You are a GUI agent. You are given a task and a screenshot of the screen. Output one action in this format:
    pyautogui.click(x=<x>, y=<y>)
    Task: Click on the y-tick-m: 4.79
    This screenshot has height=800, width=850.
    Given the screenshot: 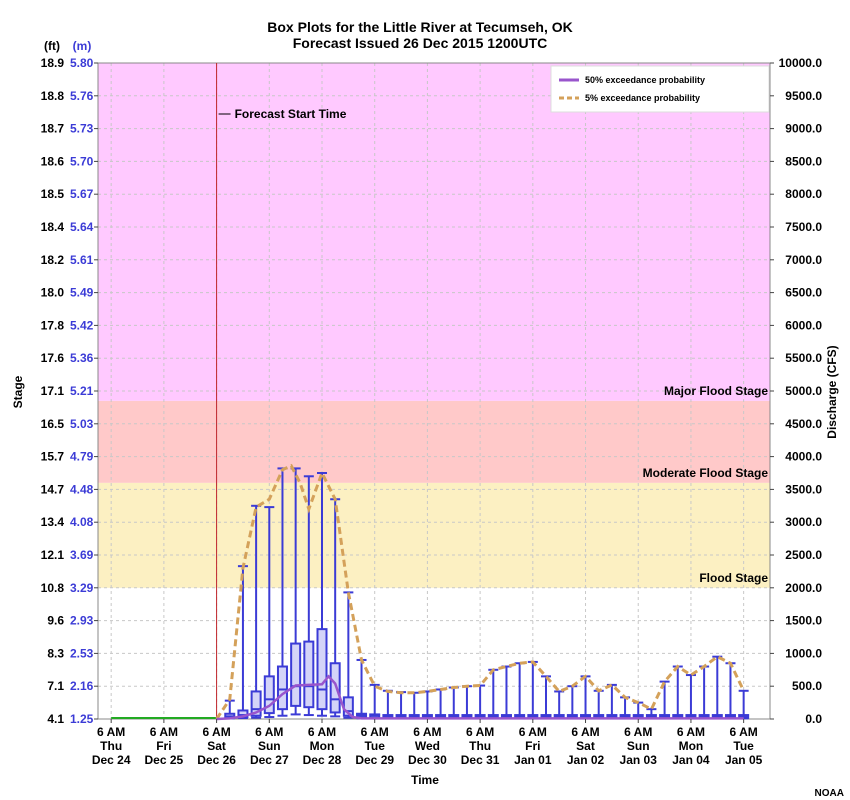 What is the action you would take?
    pyautogui.click(x=82, y=457)
    